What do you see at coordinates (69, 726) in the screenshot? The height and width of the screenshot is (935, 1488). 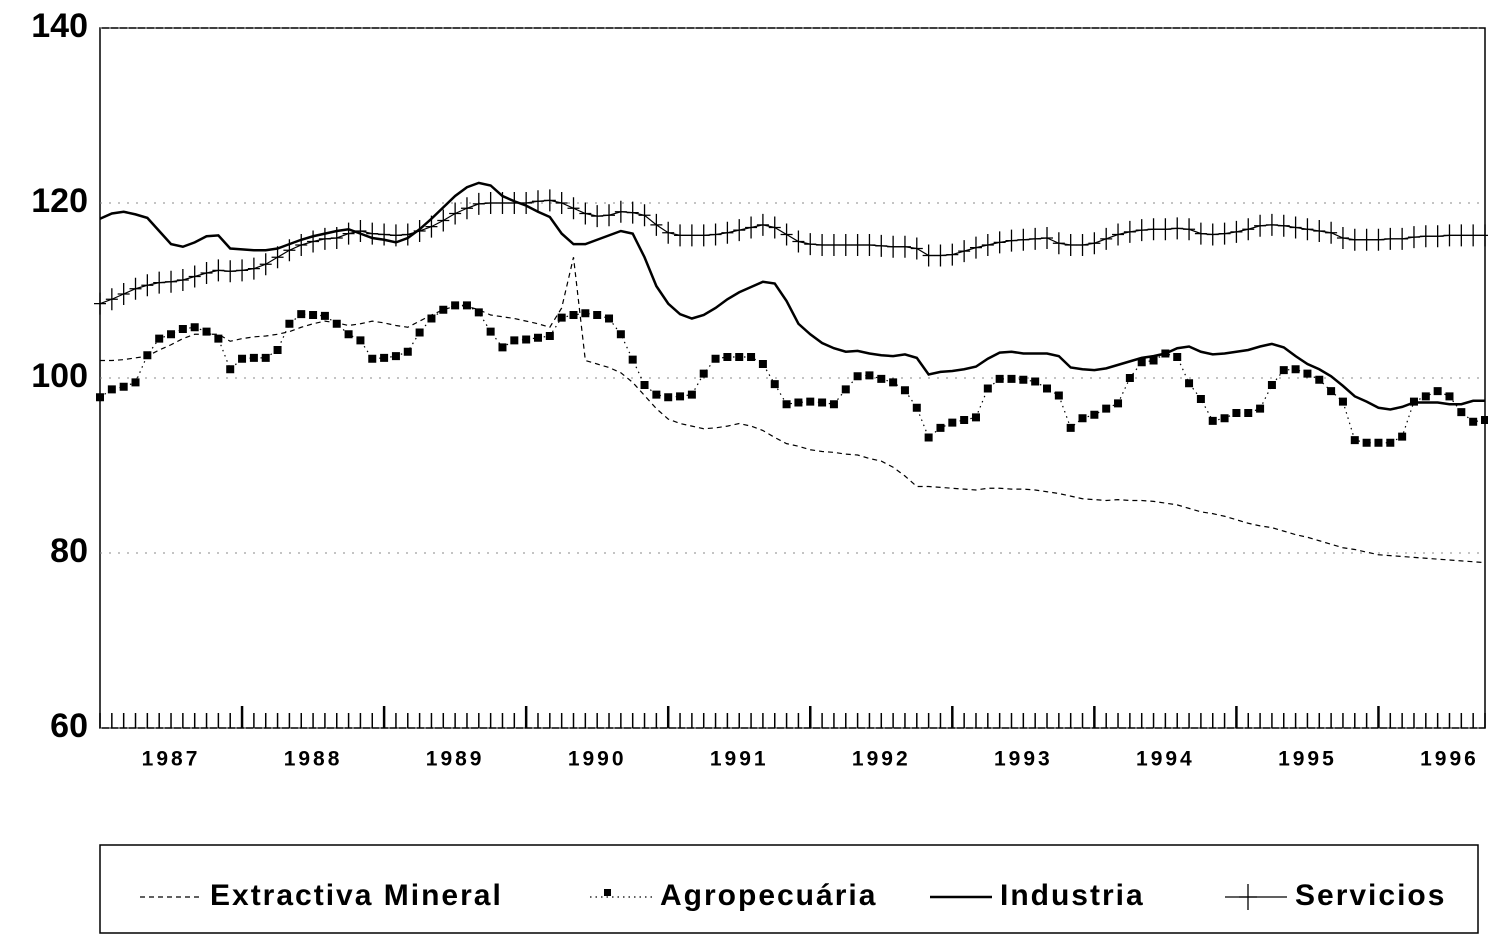 I see `y-tick-label: 60` at bounding box center [69, 726].